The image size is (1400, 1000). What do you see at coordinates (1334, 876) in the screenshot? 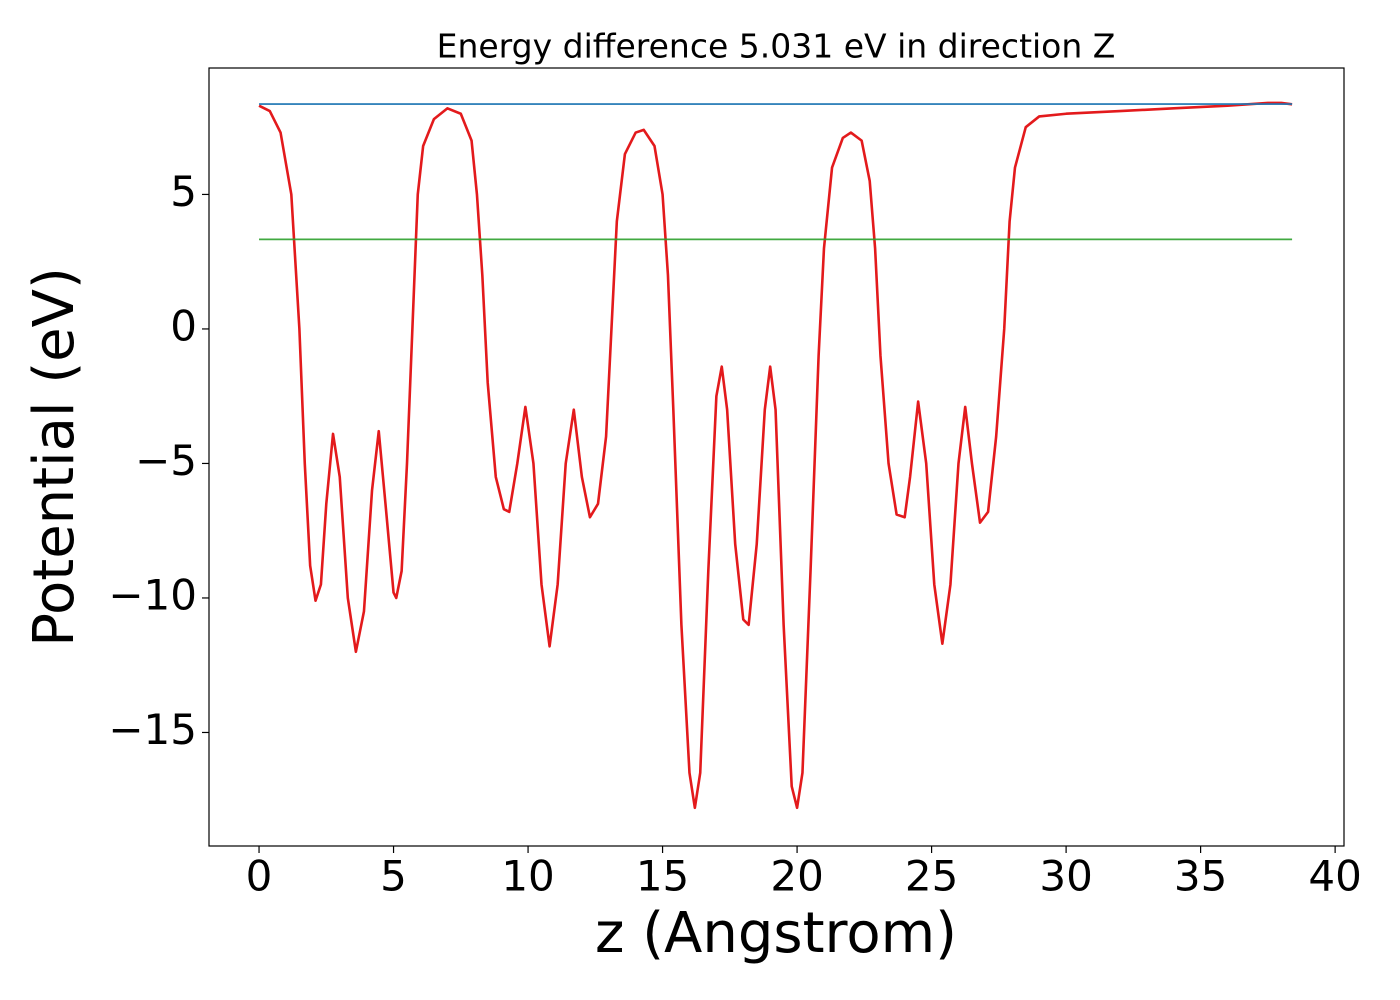
I see `x-tick-label: 40` at bounding box center [1334, 876].